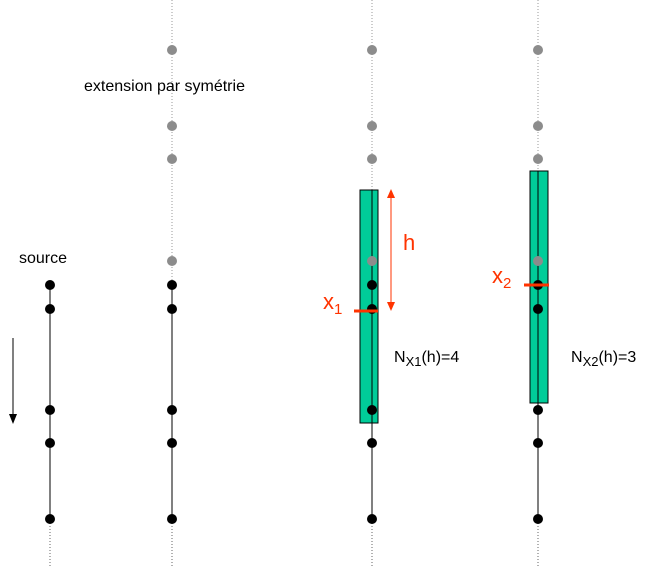 The height and width of the screenshot is (571, 652). What do you see at coordinates (338, 309) in the screenshot?
I see `x1-label-subscript: 1` at bounding box center [338, 309].